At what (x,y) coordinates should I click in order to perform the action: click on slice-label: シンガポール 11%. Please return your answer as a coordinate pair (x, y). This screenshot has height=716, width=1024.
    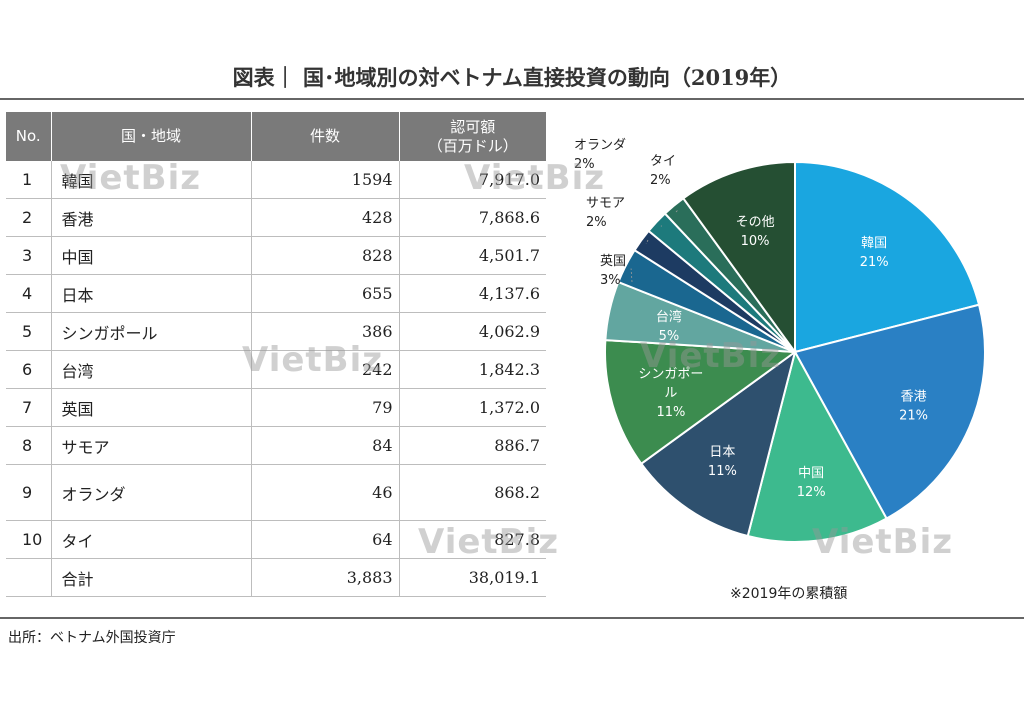
    Looking at the image, I should click on (670, 393).